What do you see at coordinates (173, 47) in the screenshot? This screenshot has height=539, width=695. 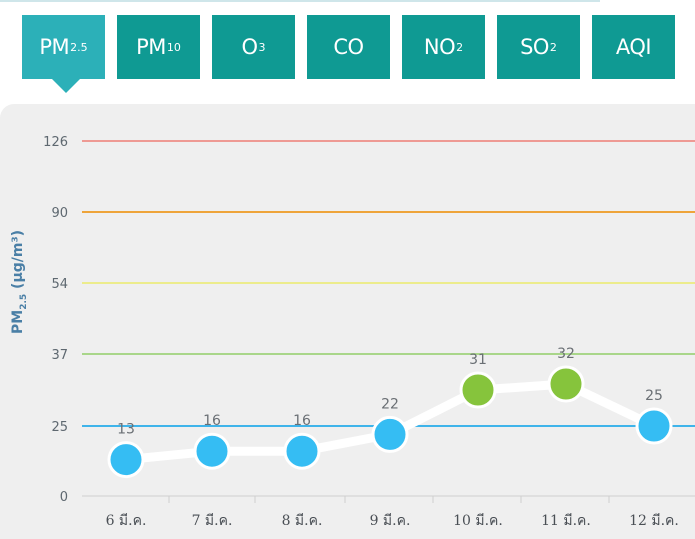 I see `tab-label-subscript: 10` at bounding box center [173, 47].